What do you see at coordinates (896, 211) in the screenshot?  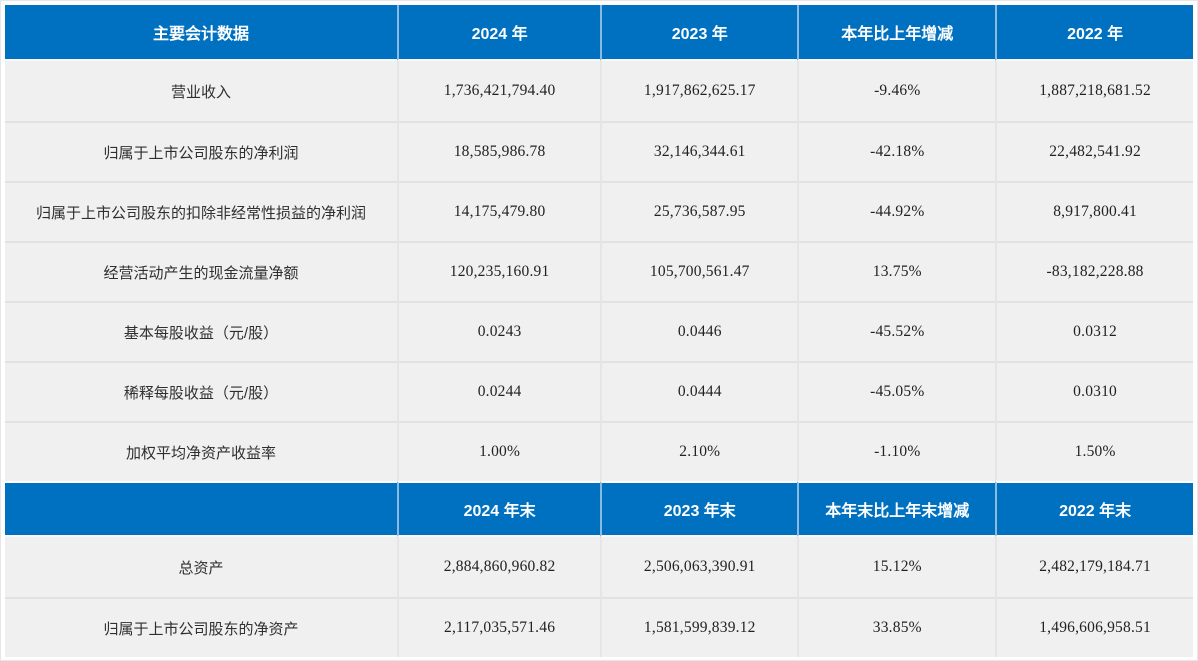 I see `value-change: -44.92%` at bounding box center [896, 211].